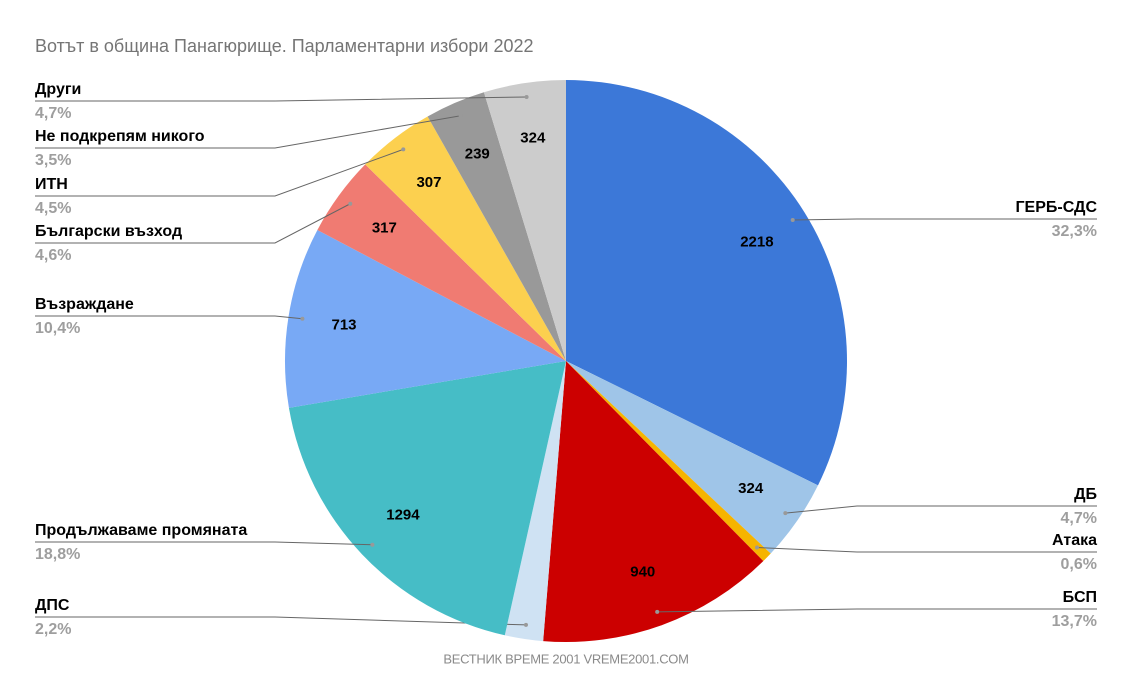 The image size is (1131, 676). I want to click on percent-label: 2,2%, so click(53, 629).